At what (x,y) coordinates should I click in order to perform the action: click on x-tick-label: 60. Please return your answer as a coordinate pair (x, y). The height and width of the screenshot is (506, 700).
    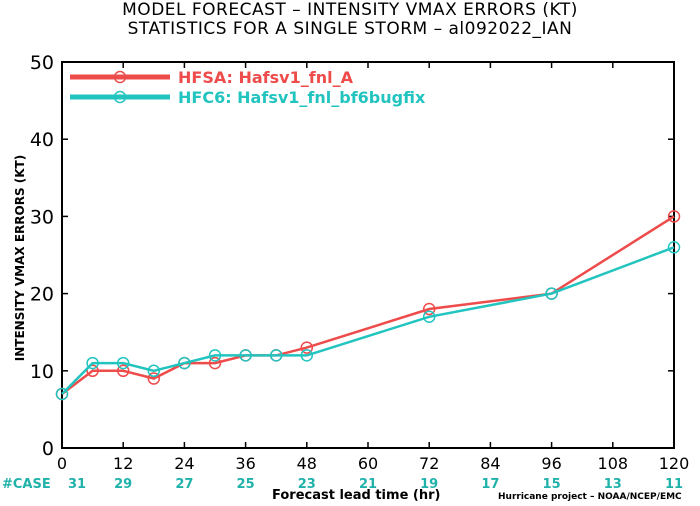
    Looking at the image, I should click on (368, 463).